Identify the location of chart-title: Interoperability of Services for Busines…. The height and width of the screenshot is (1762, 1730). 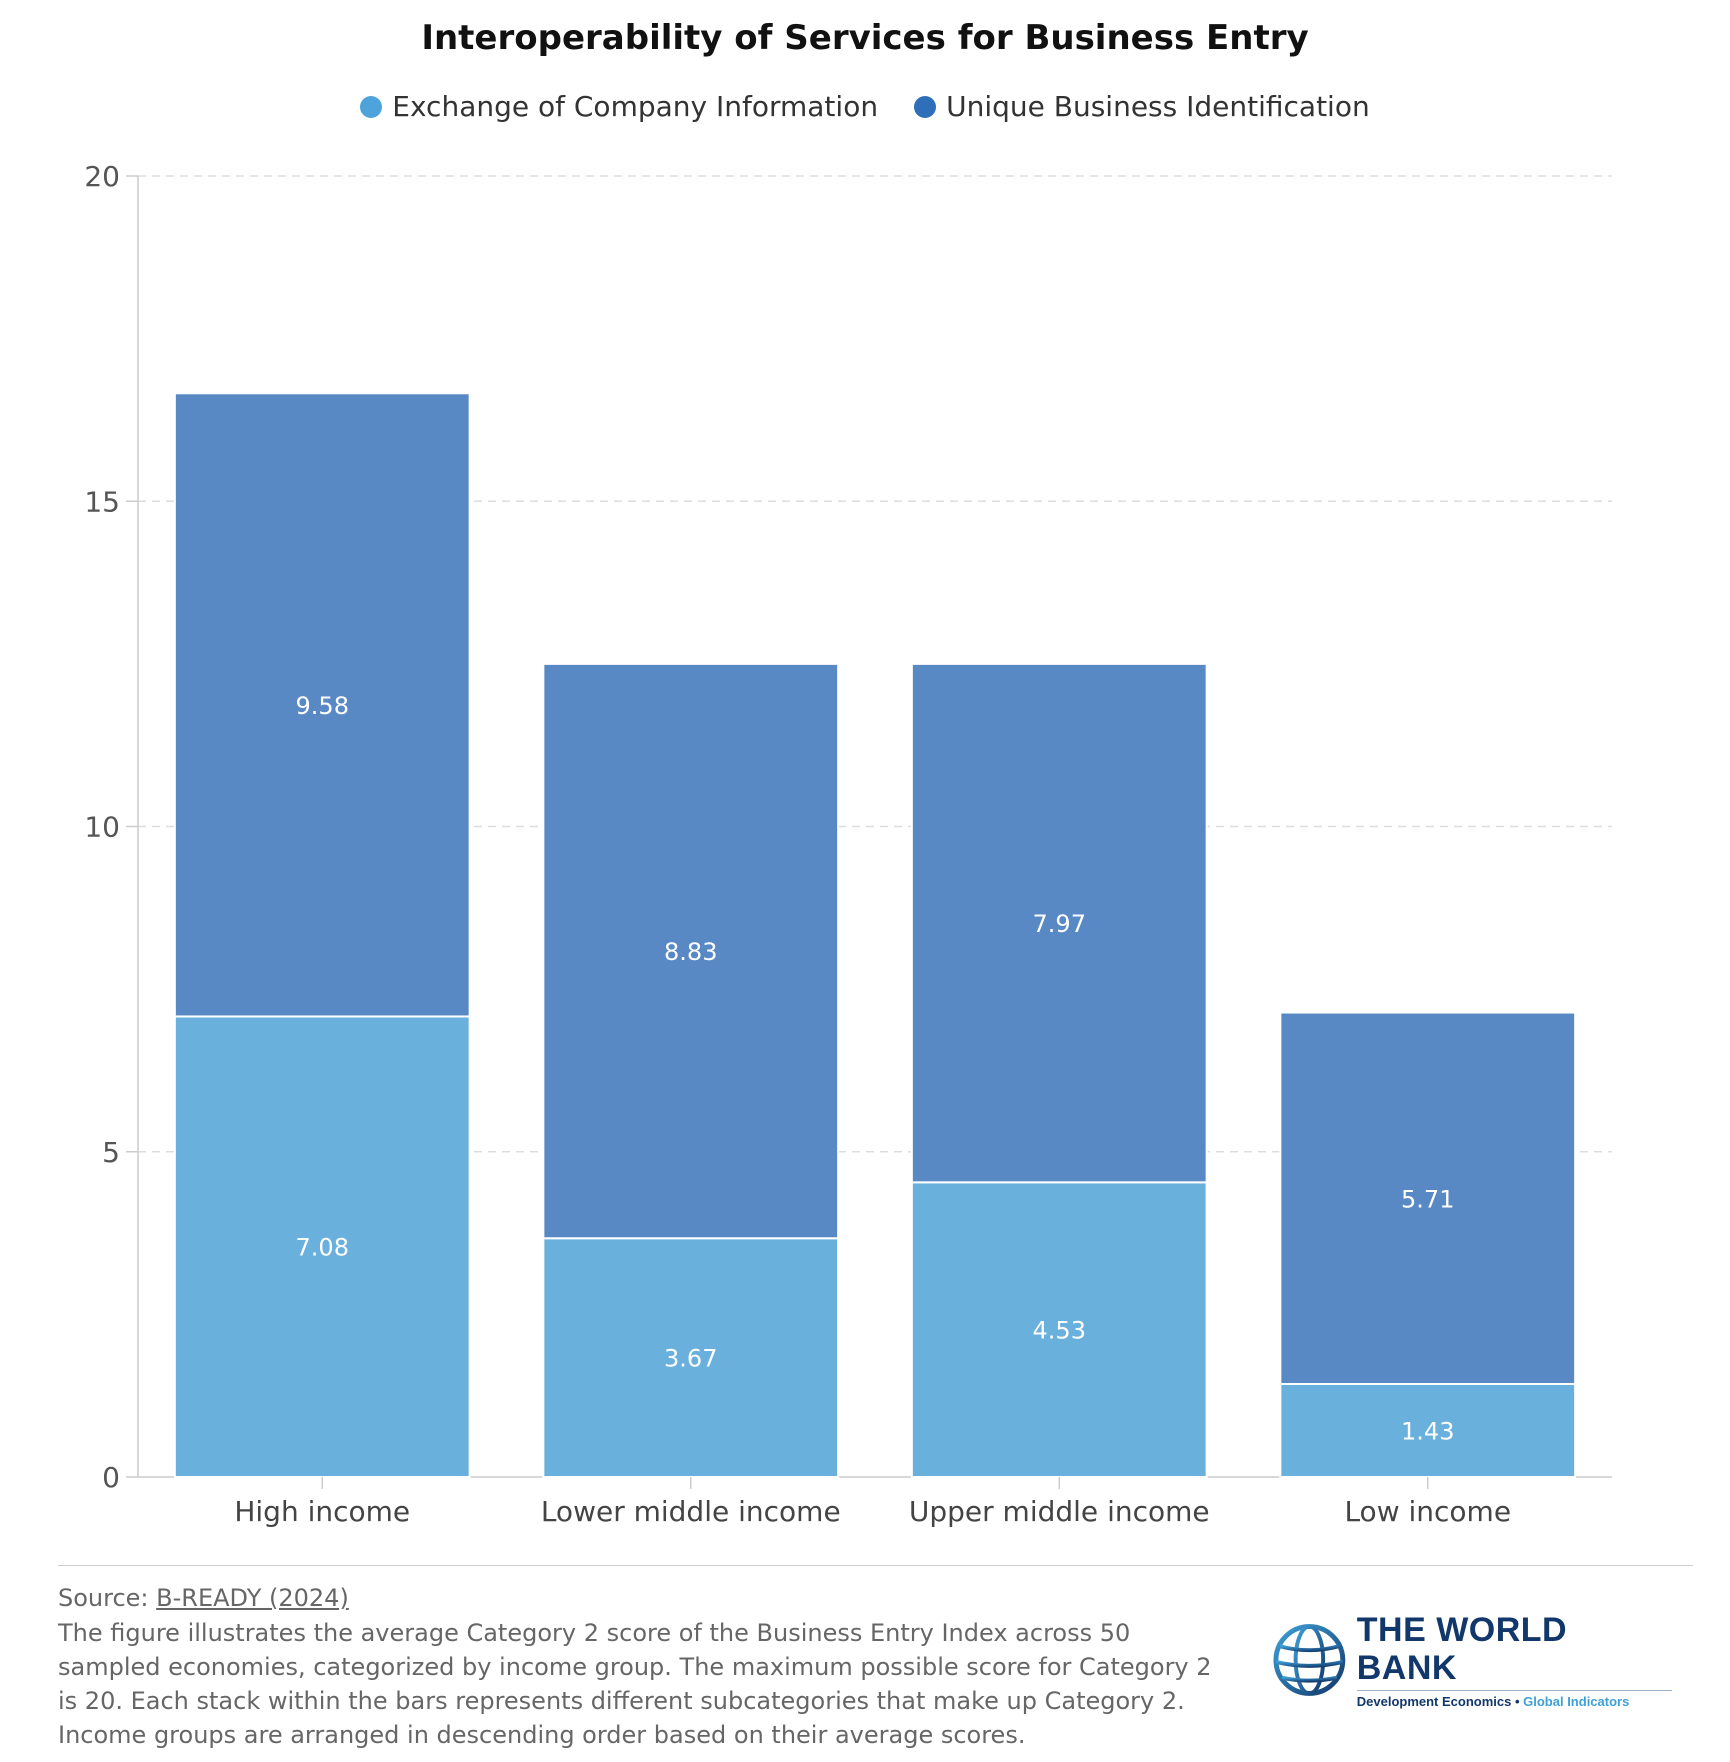
(865, 38).